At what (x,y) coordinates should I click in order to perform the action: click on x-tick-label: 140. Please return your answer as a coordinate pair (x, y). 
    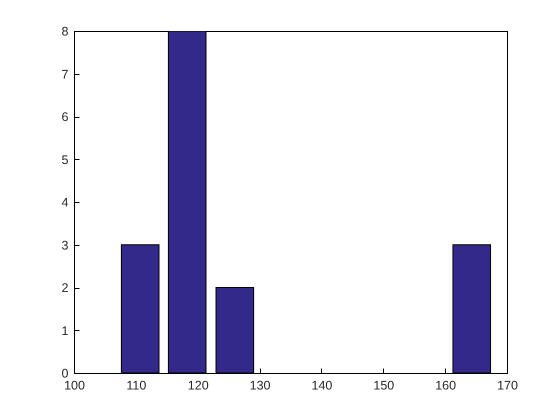
    Looking at the image, I should click on (322, 385).